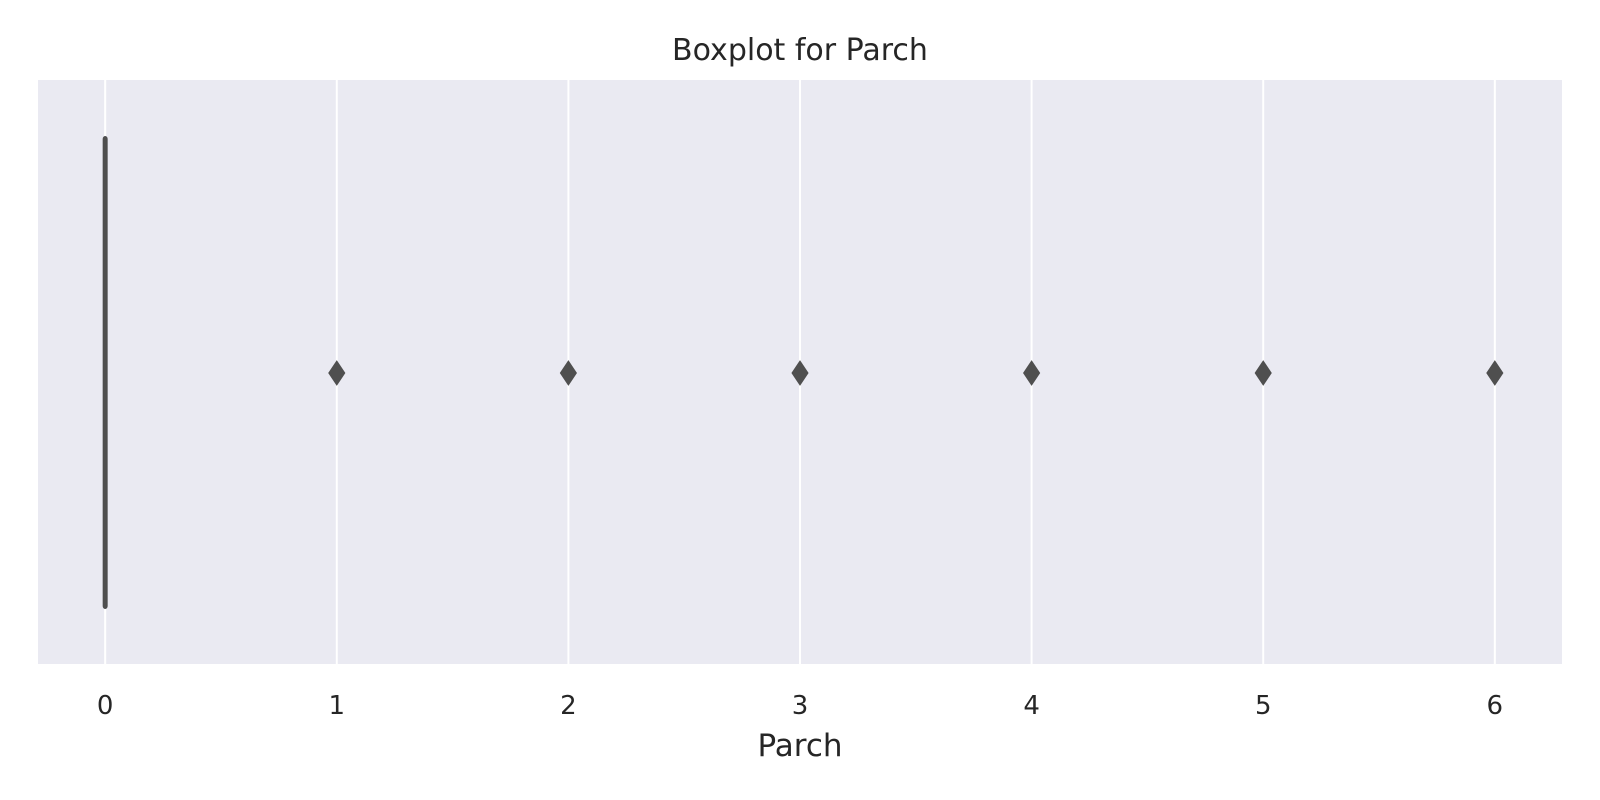  I want to click on x-tick-label: 5, so click(1263, 706).